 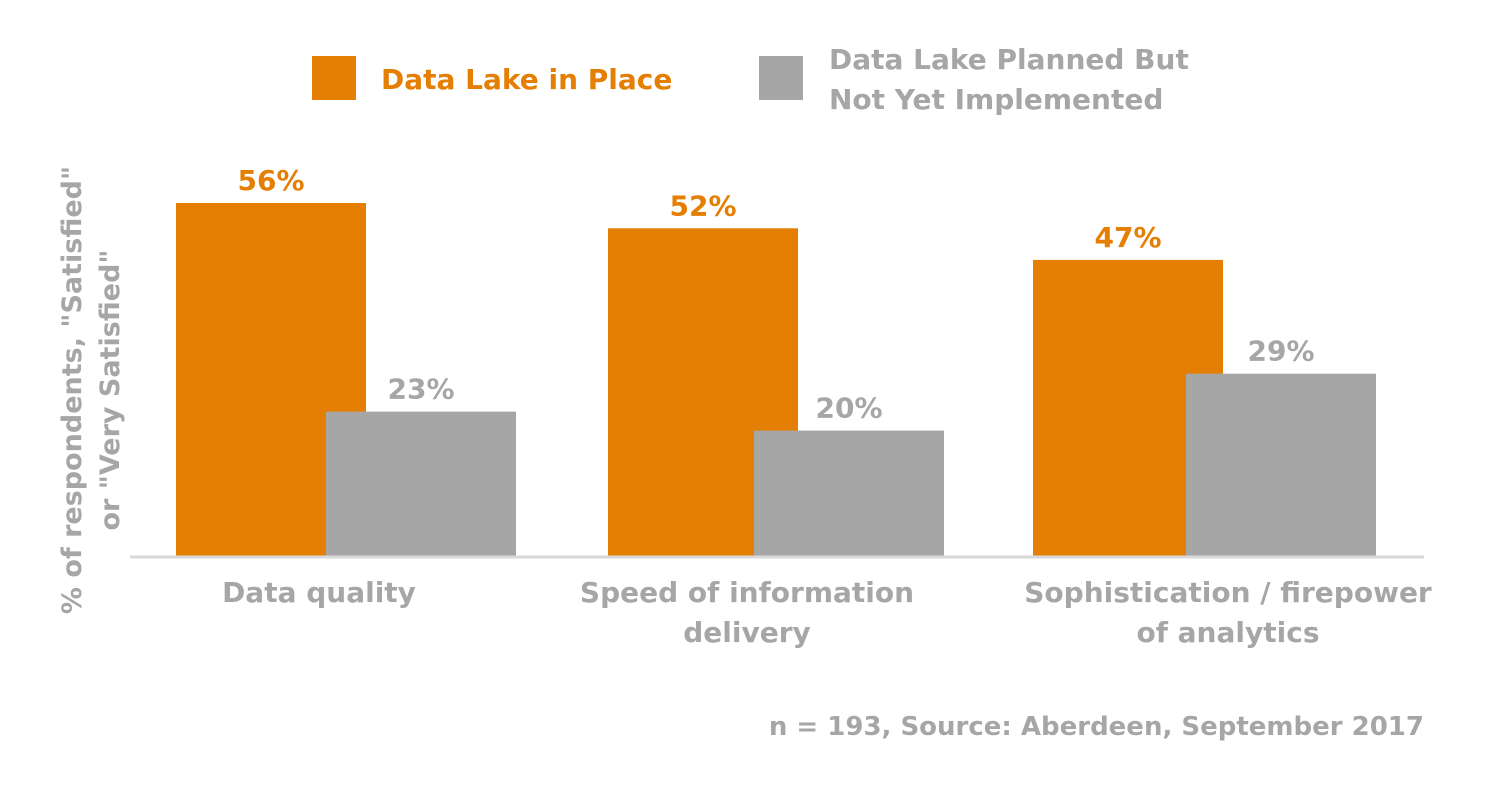 What do you see at coordinates (72, 390) in the screenshot?
I see `y-axis-title-line-1: % of respondents, "Satisfied"` at bounding box center [72, 390].